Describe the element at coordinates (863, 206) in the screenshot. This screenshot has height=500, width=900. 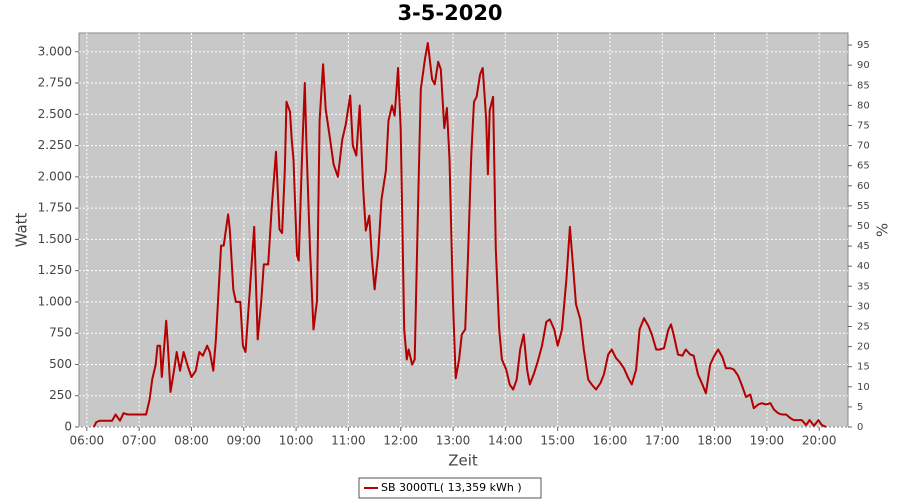
I see `y2-tick-label: 55` at that location.